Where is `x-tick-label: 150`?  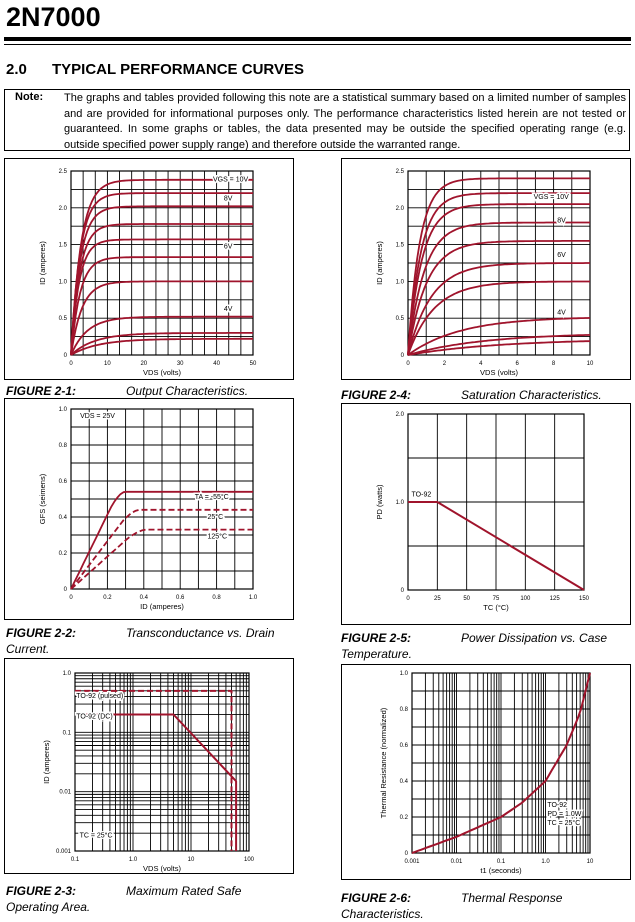
x-tick-label: 150 is located at coordinates (584, 599).